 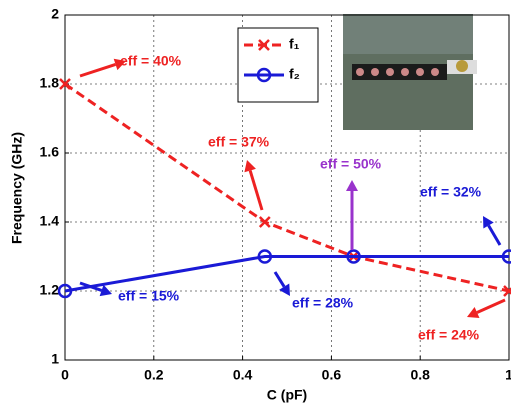 I want to click on x-tick-label: 0.2, so click(x=154, y=375).